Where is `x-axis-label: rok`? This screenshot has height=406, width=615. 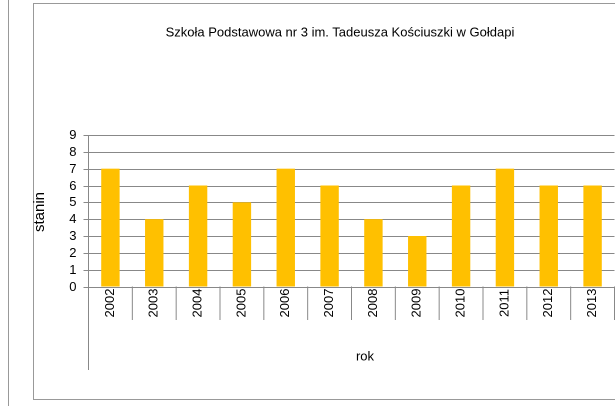
x-axis-label: rok is located at coordinates (365, 355).